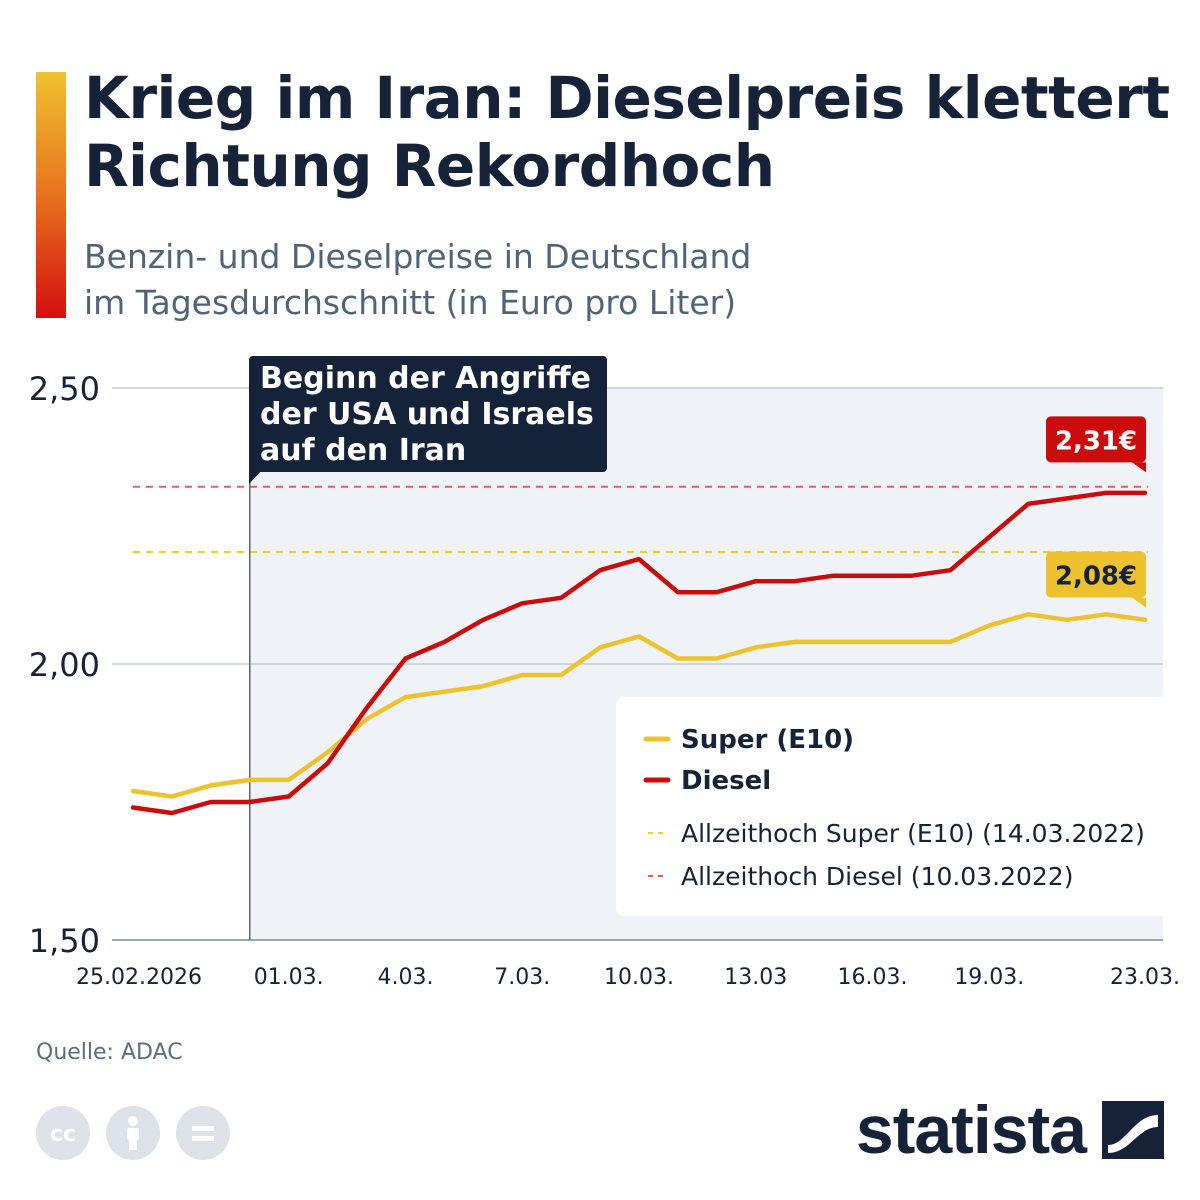 The width and height of the screenshot is (1200, 1200). I want to click on annotation-line-2: der USA und Israels, so click(427, 414).